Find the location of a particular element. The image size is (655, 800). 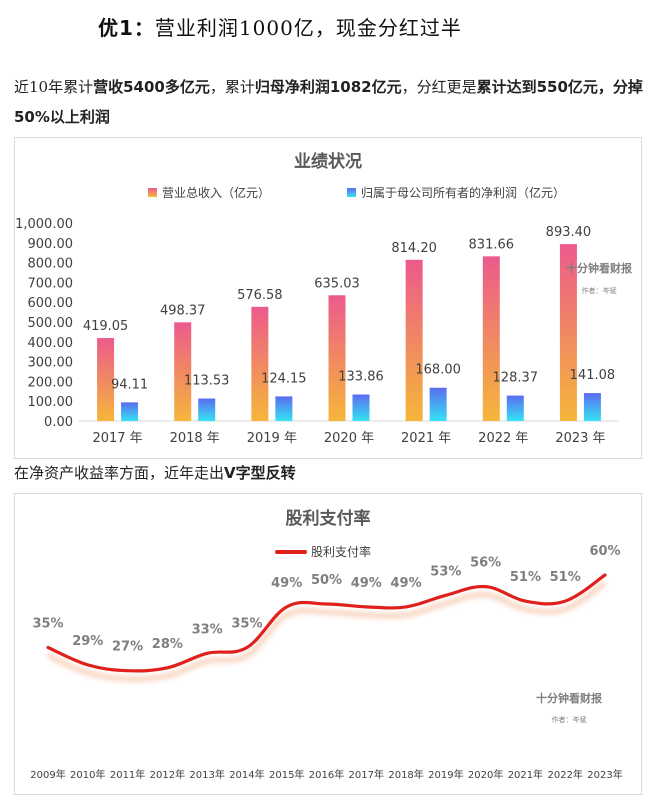

legend-profit-label: 归属于母公司所有者的净利润（亿元） is located at coordinates (463, 192).